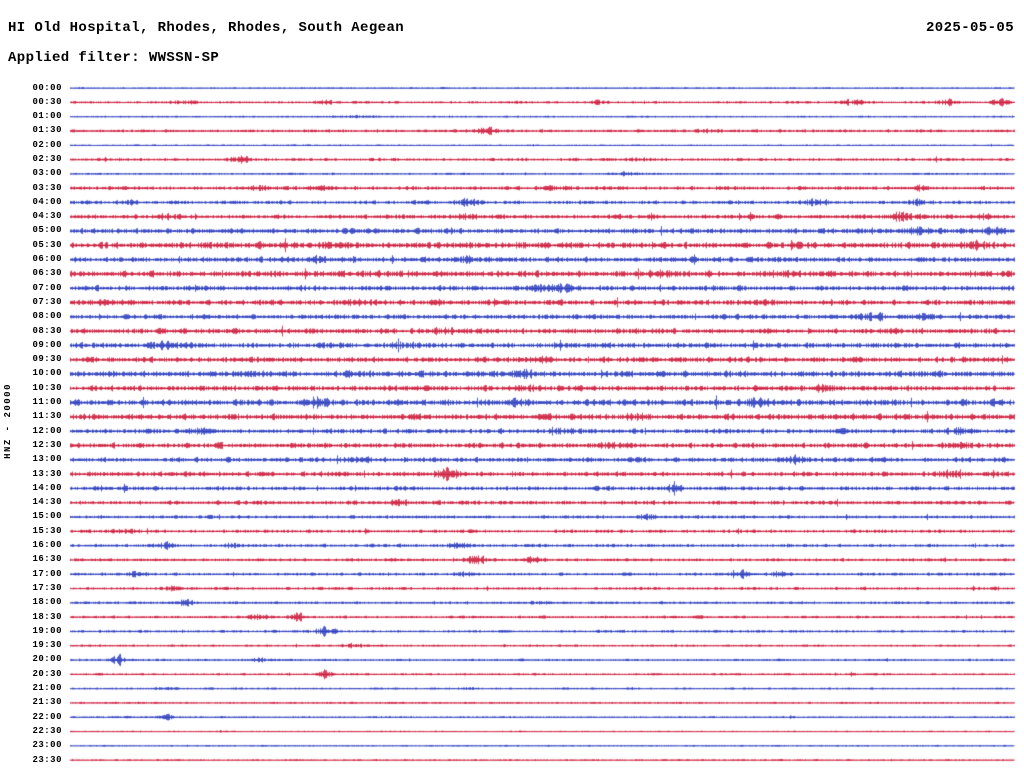 Image resolution: width=1024 pixels, height=780 pixels. I want to click on time-label: 20:30, so click(47, 673).